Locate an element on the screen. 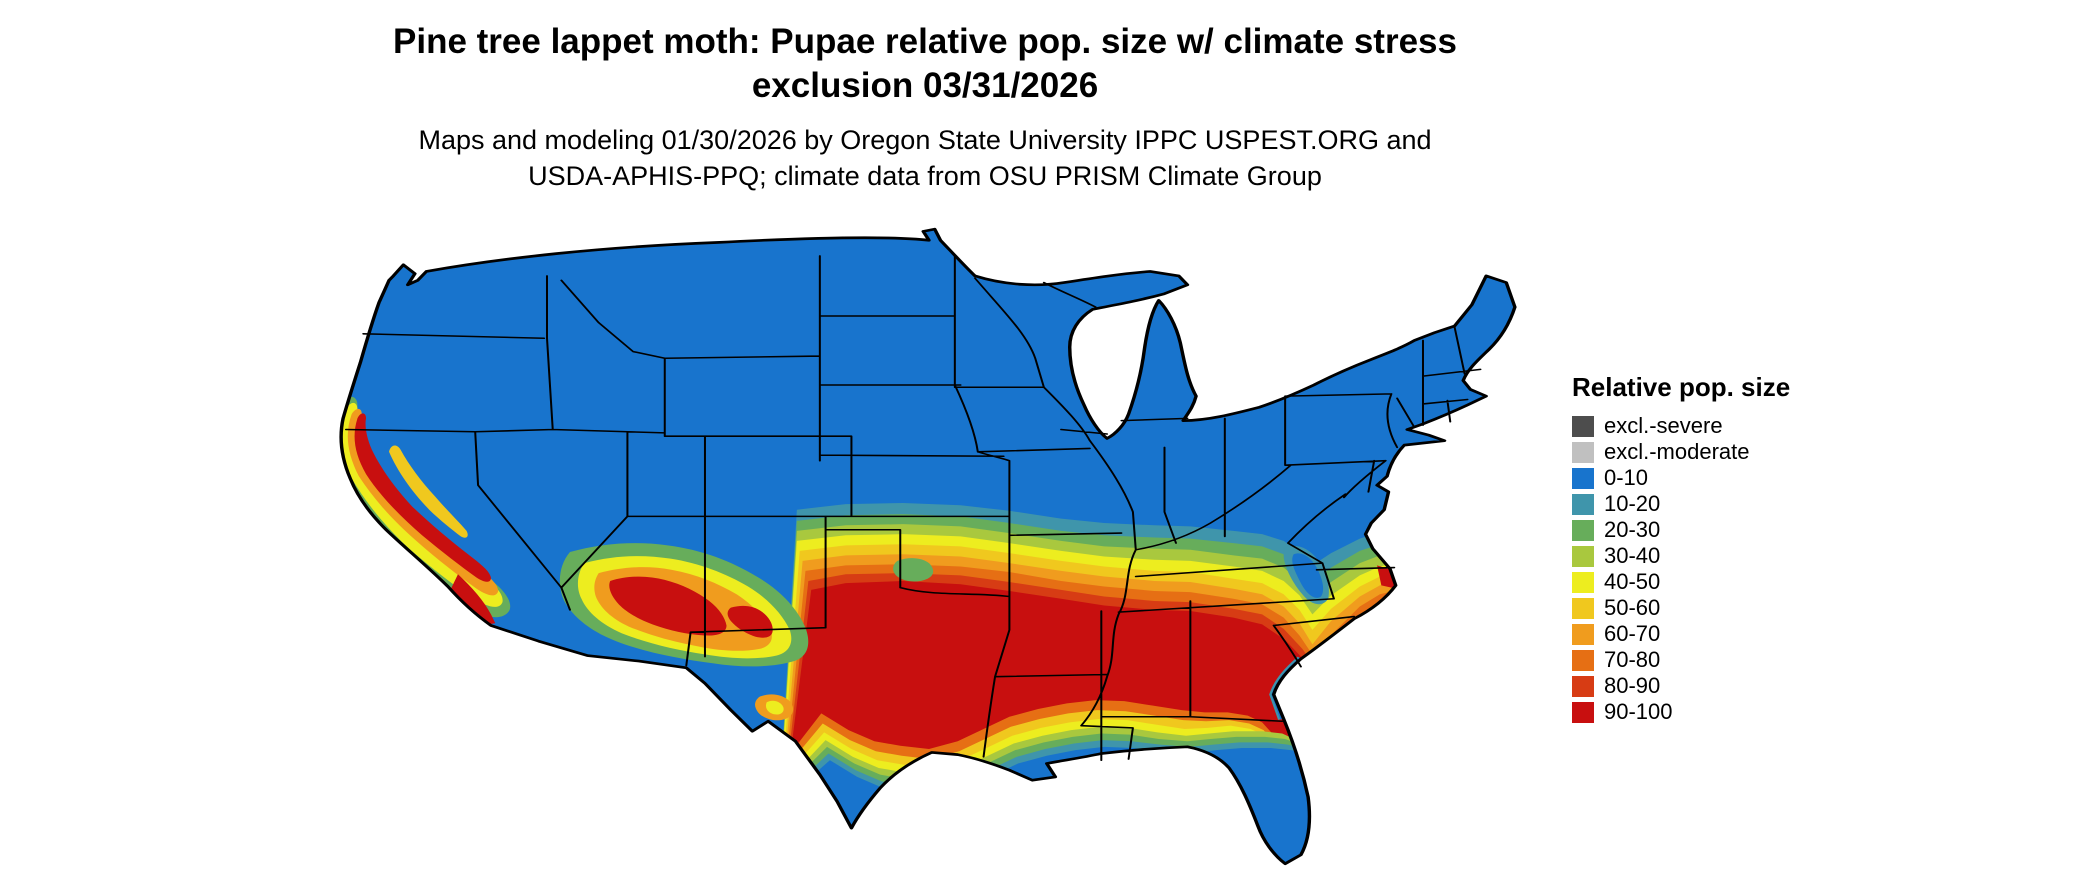 This screenshot has width=2100, height=892. legend-row: excl.-moderate is located at coordinates (1722, 452).